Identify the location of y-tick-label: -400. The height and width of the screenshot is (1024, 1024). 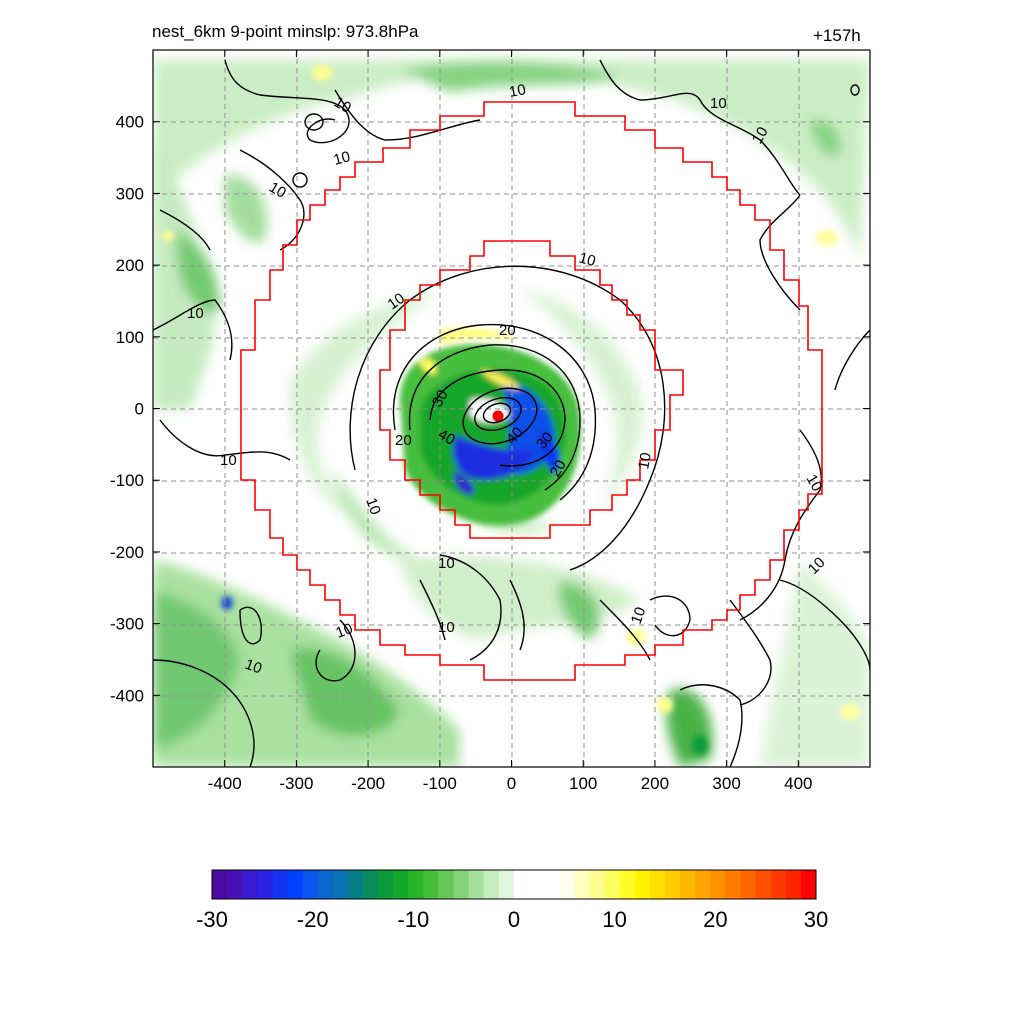
(127, 695).